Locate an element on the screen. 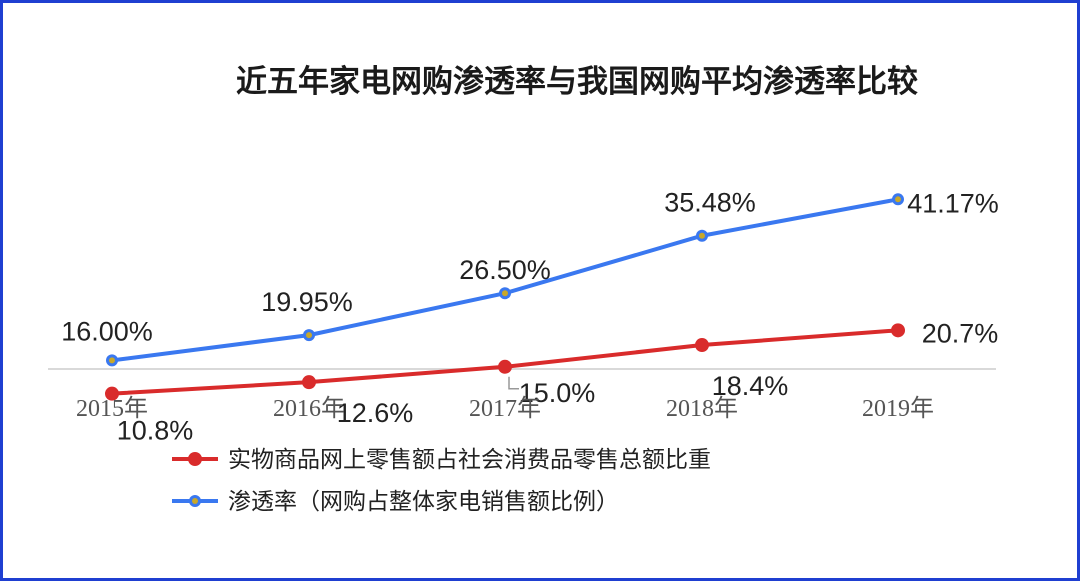  x-tick-label-3: 2018年 is located at coordinates (702, 408).